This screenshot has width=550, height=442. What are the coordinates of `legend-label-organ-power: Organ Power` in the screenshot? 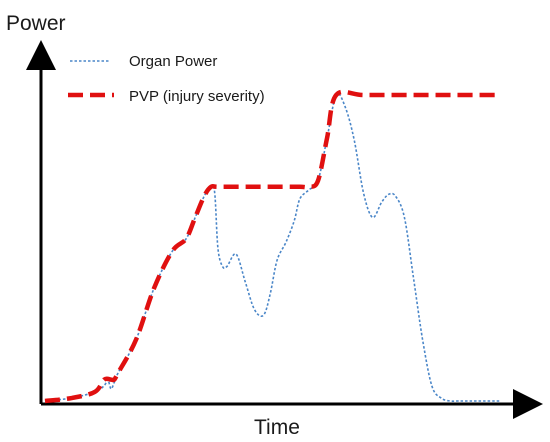 It's located at (173, 61).